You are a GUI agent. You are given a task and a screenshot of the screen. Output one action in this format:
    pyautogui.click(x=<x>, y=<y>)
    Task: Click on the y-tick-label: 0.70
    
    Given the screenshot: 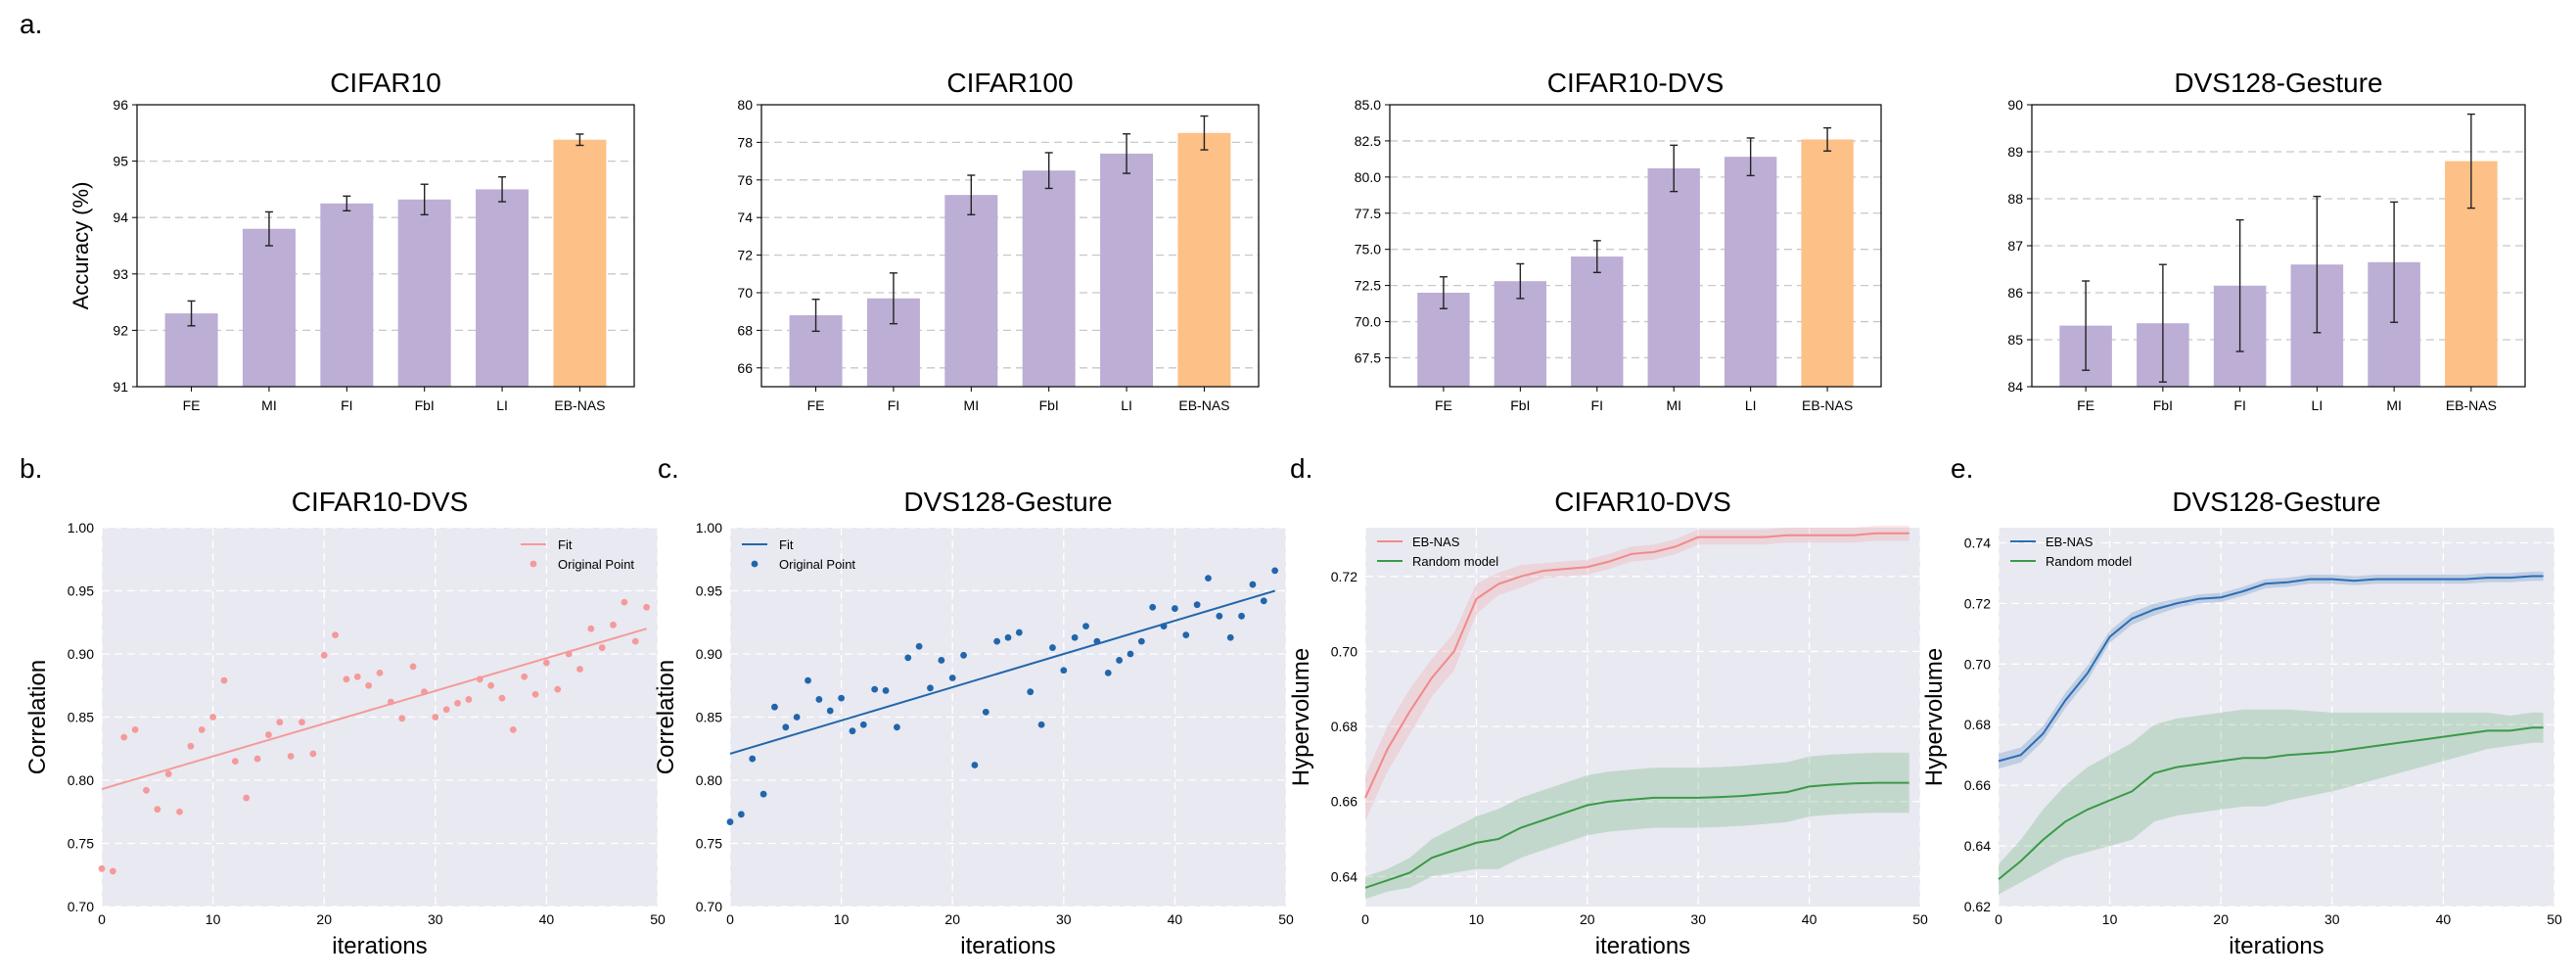 What is the action you would take?
    pyautogui.click(x=81, y=907)
    